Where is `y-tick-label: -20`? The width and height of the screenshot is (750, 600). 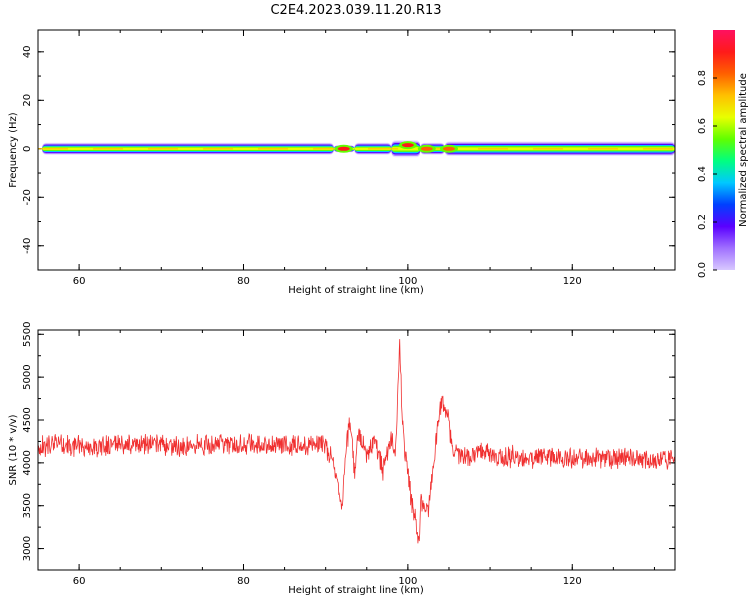
y-tick-label: -20 is located at coordinates (27, 197).